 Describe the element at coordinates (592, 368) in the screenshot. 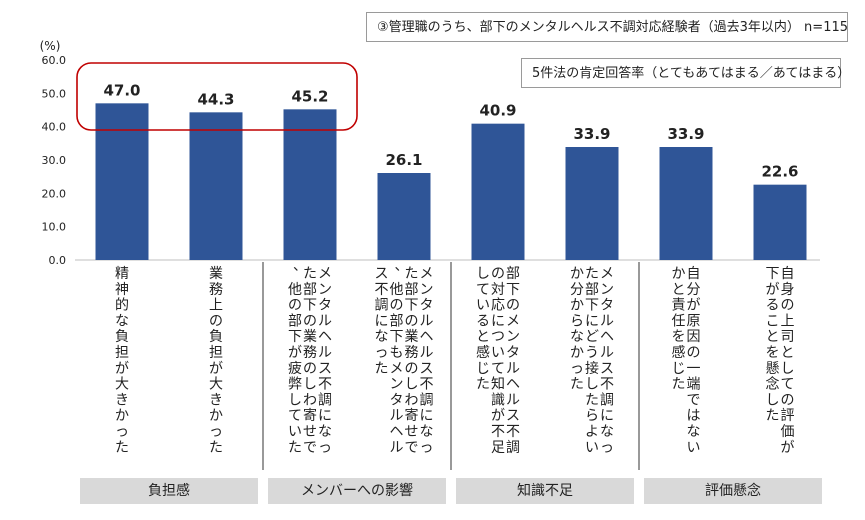

I see `svg-text: 接` at that location.